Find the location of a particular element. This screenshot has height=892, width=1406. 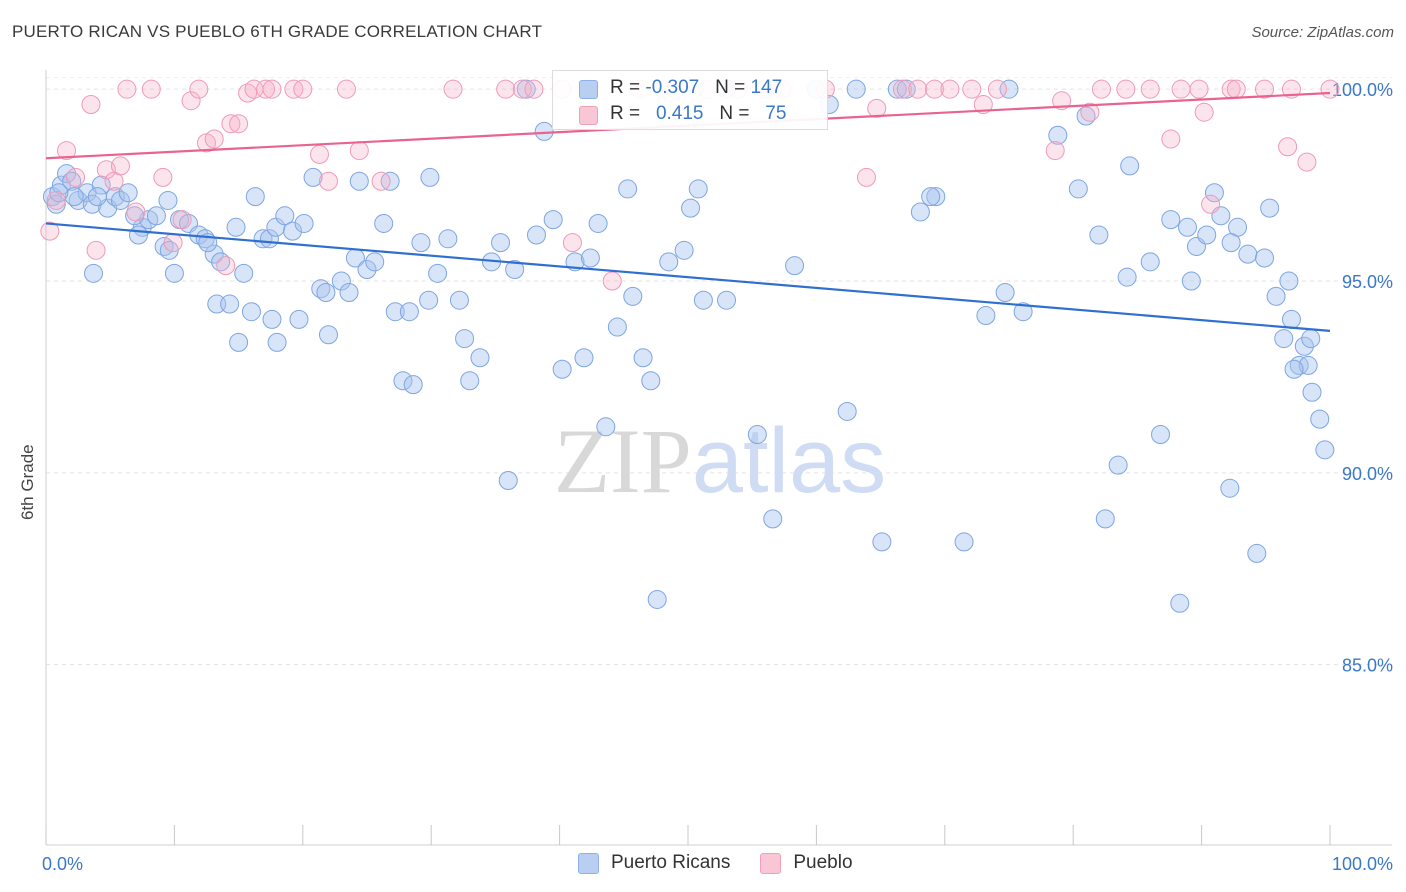

legend-swatch-puerto-ricans is located at coordinates (588, 89).